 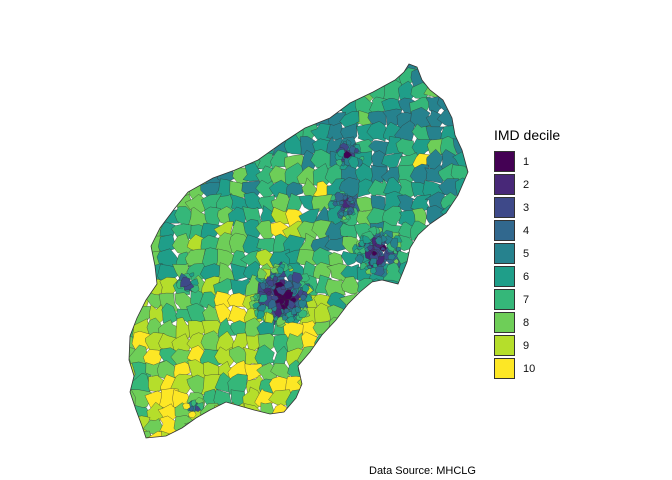 What do you see at coordinates (526, 207) in the screenshot?
I see `legend-label-3: 3` at bounding box center [526, 207].